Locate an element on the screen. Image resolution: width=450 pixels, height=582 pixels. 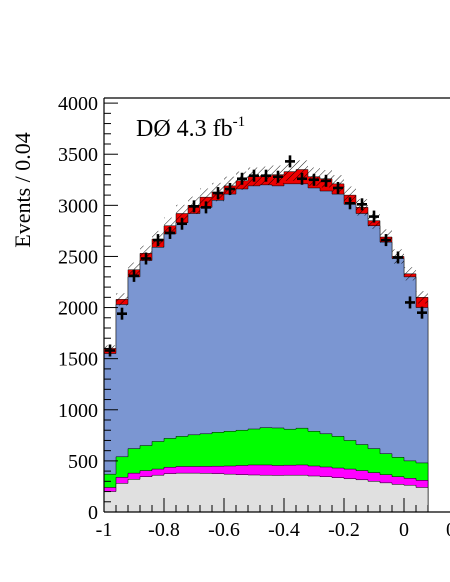
annotation-main: DØ 4.3 fb is located at coordinates (184, 129).